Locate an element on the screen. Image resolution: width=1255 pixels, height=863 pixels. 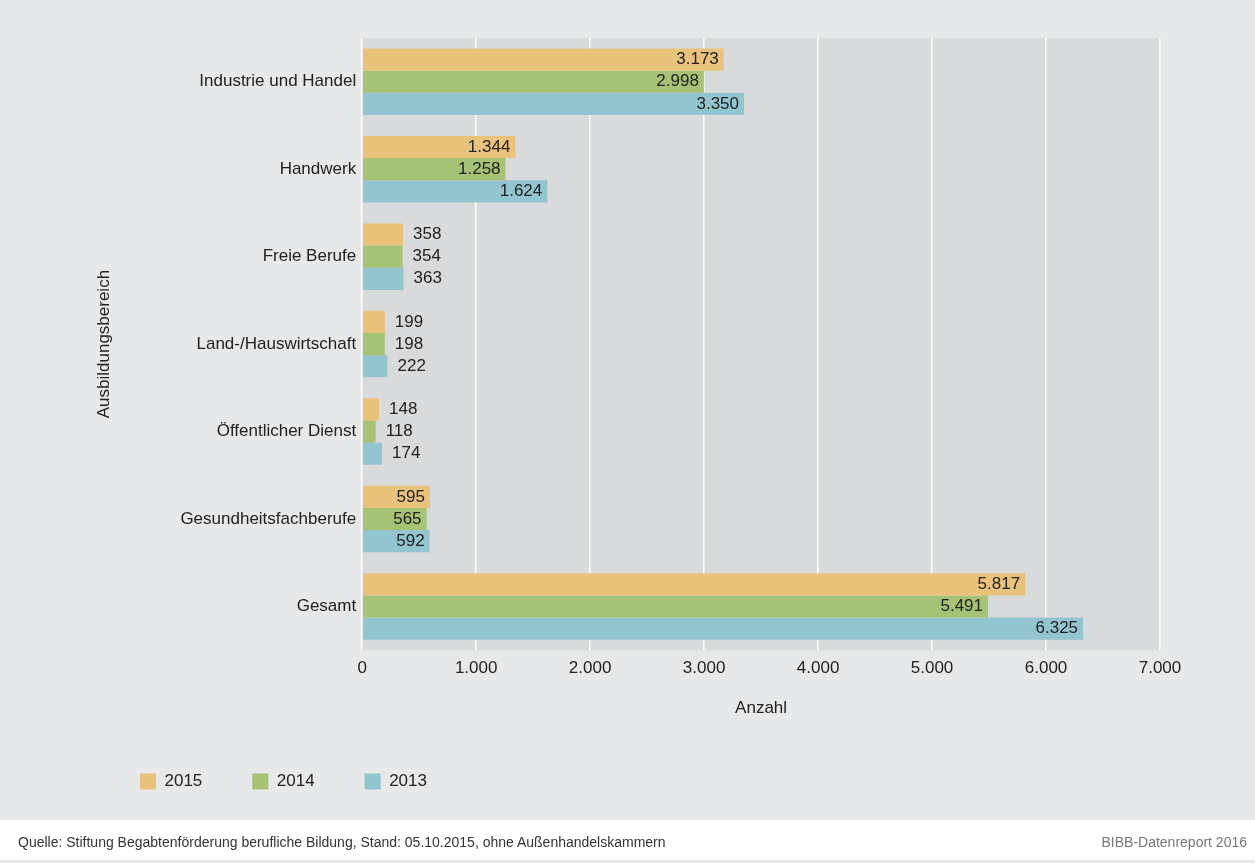
data-label: 3.350 is located at coordinates (717, 103).